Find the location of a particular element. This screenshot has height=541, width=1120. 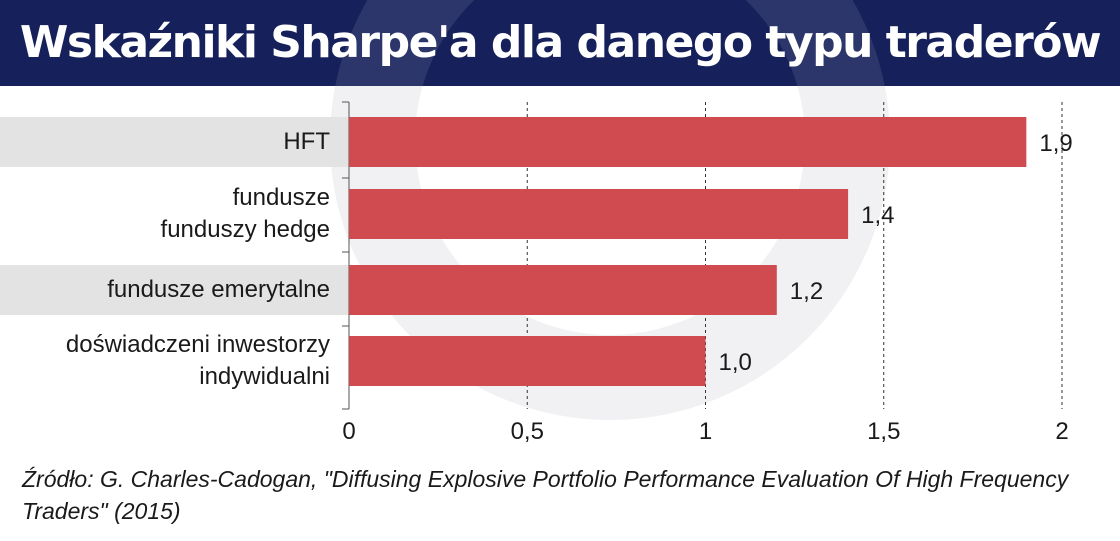

category-label-3: fundusze emerytalne is located at coordinates (218, 289).